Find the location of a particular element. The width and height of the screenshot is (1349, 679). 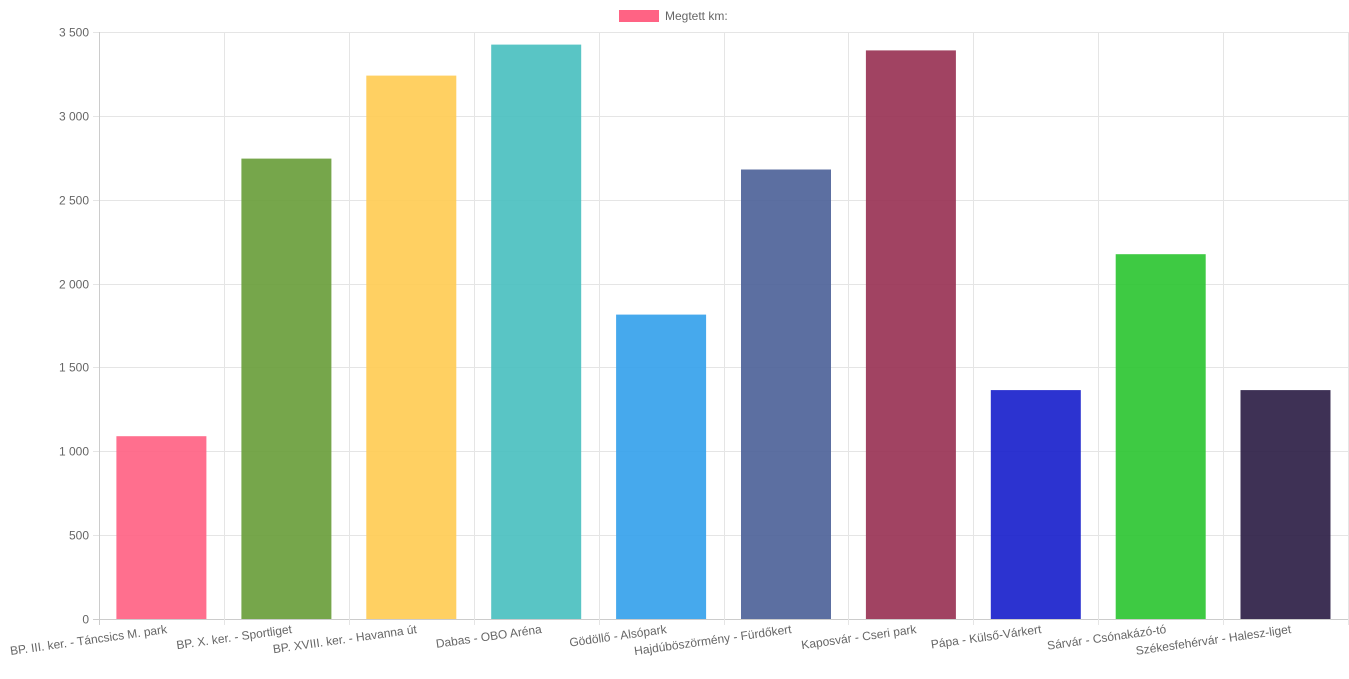

y-tick-label: 1 500 is located at coordinates (74, 368).